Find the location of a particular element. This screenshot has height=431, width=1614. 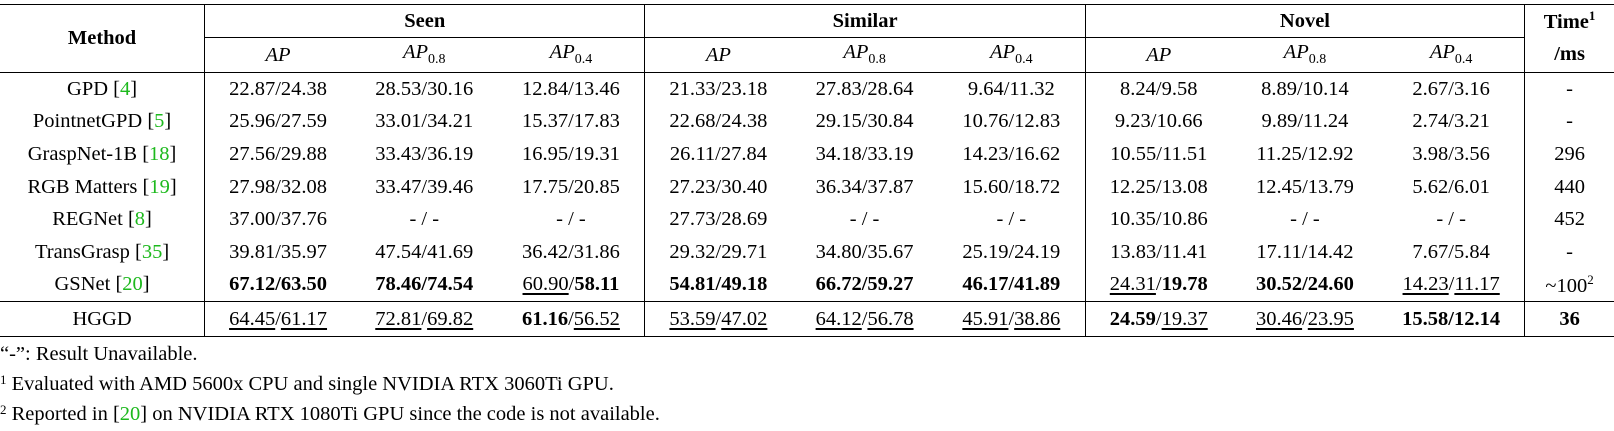

value-cell: 72.81/69.82 is located at coordinates (424, 319).